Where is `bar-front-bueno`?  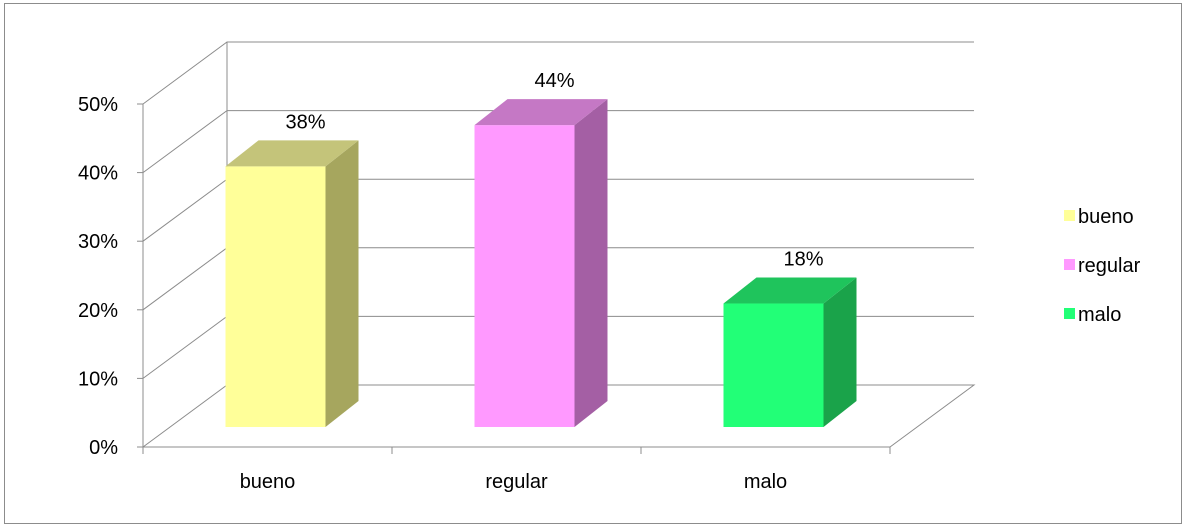
bar-front-bueno is located at coordinates (275, 296).